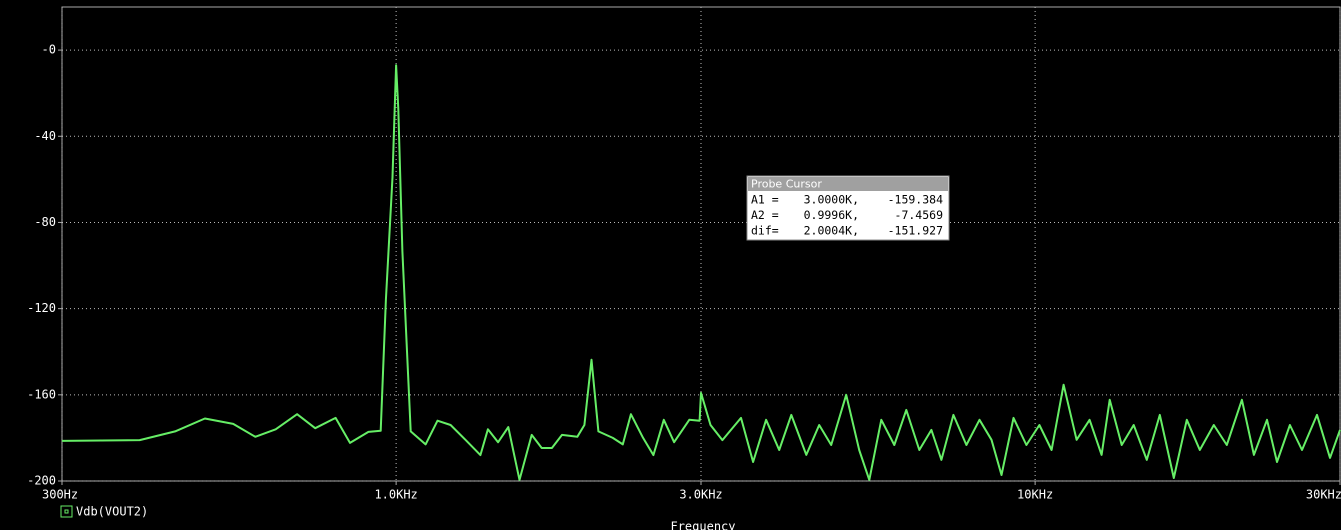 The height and width of the screenshot is (530, 1341). What do you see at coordinates (919, 215) in the screenshot?
I see `cursor-value: -7.4569` at bounding box center [919, 215].